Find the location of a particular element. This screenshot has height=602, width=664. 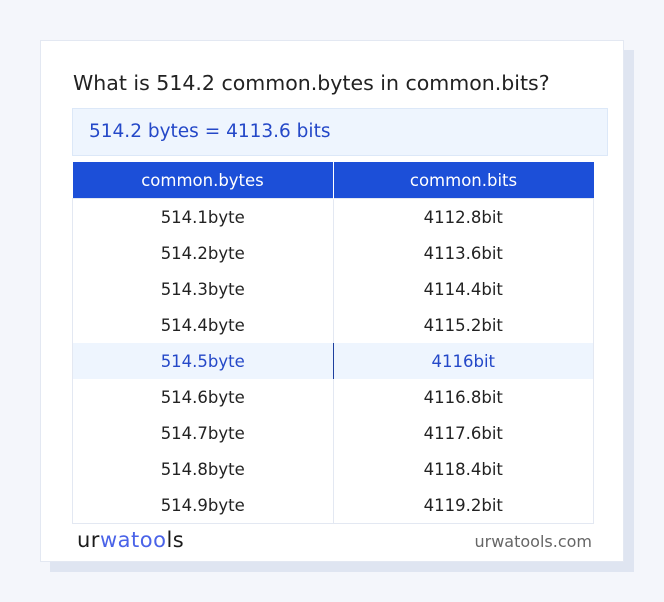

table-row: 514.4byte 4115.2bit is located at coordinates (333, 325).